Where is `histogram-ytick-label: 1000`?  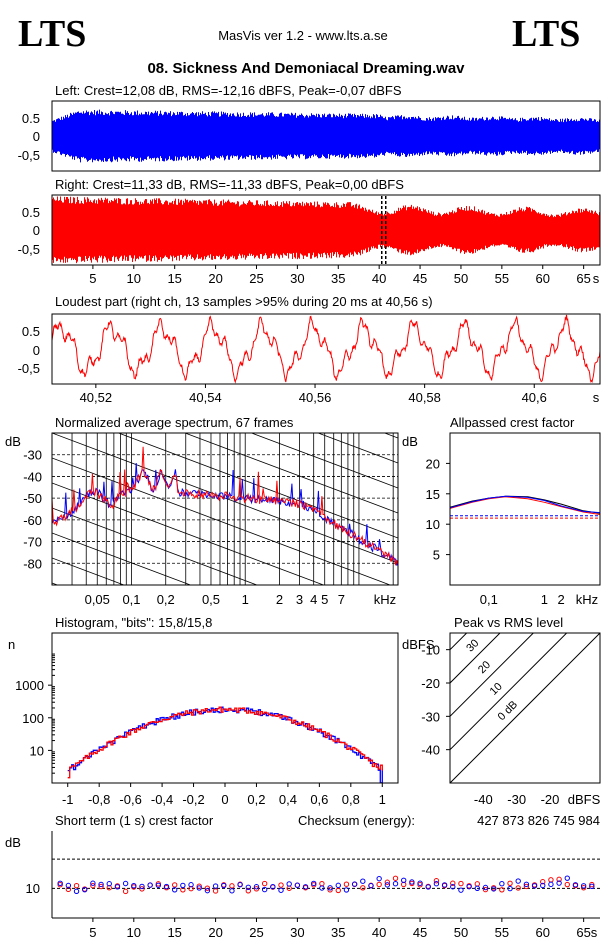 histogram-ytick-label: 1000 is located at coordinates (29, 685).